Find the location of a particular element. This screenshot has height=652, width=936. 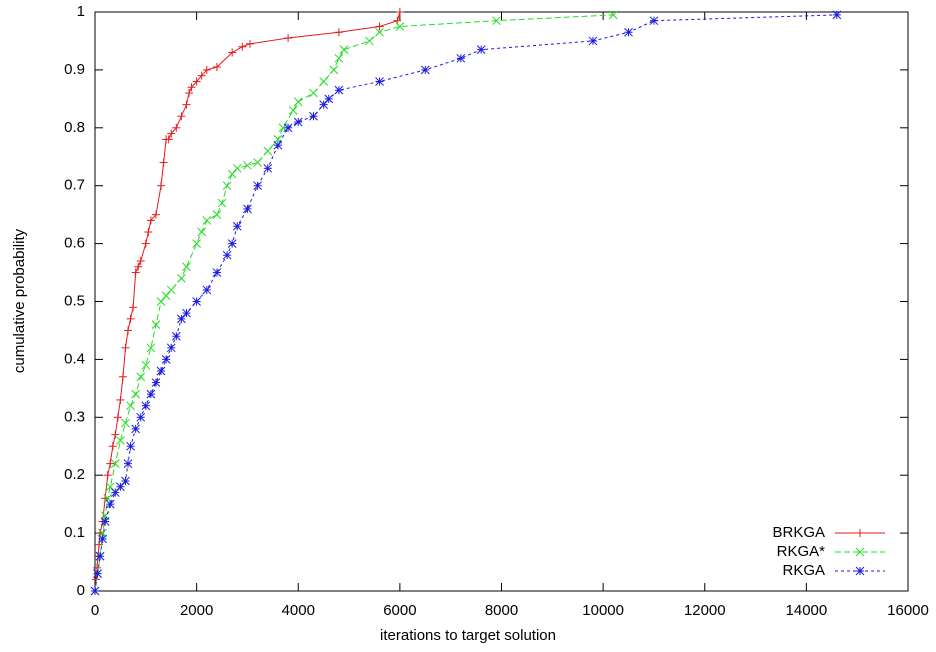

legend-marker is located at coordinates (860, 552).